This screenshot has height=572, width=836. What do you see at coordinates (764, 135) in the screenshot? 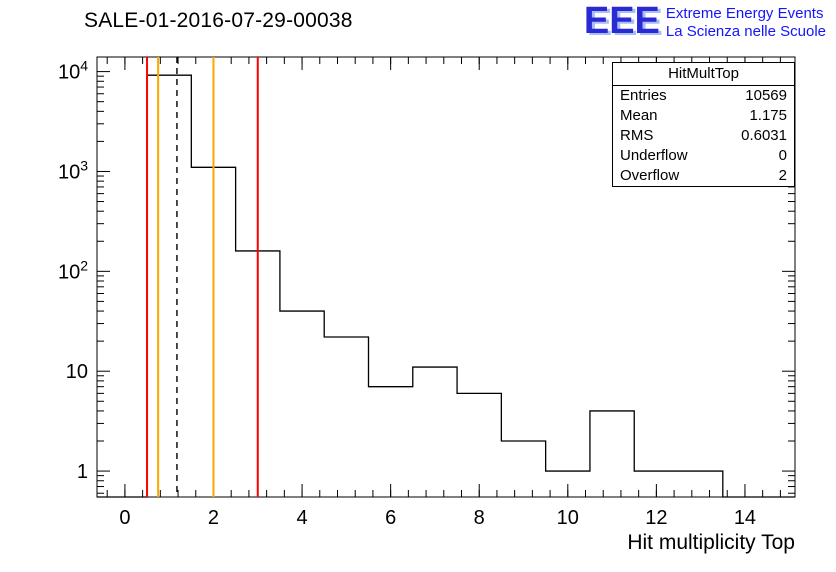
I see `stats-value: 0.6031` at bounding box center [764, 135].